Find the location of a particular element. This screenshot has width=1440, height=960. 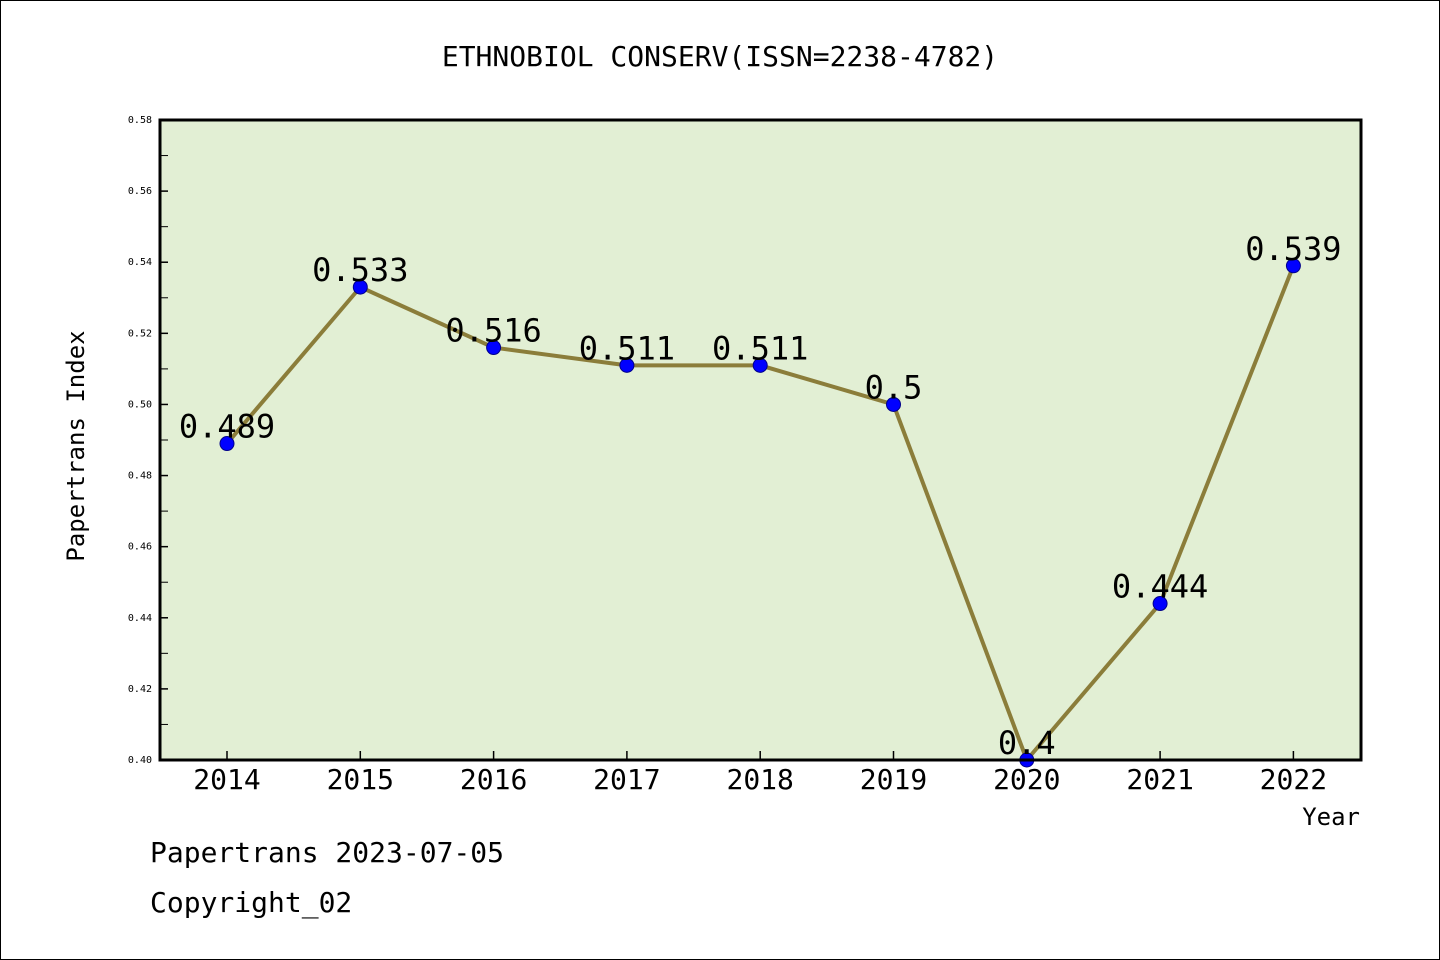

data-label: 0.539 is located at coordinates (1293, 249).